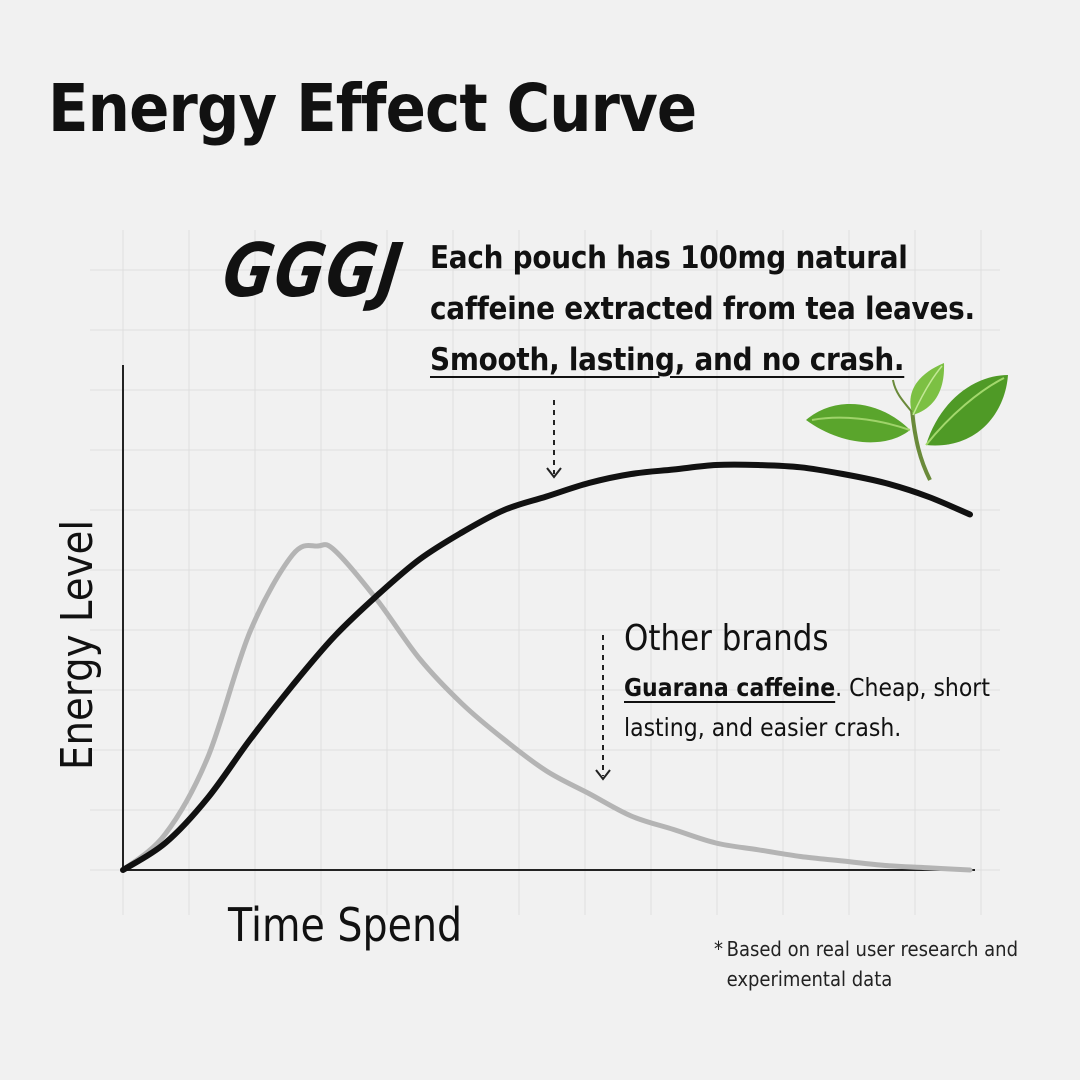  I want to click on footnote-line2: experimental data, so click(809, 979).